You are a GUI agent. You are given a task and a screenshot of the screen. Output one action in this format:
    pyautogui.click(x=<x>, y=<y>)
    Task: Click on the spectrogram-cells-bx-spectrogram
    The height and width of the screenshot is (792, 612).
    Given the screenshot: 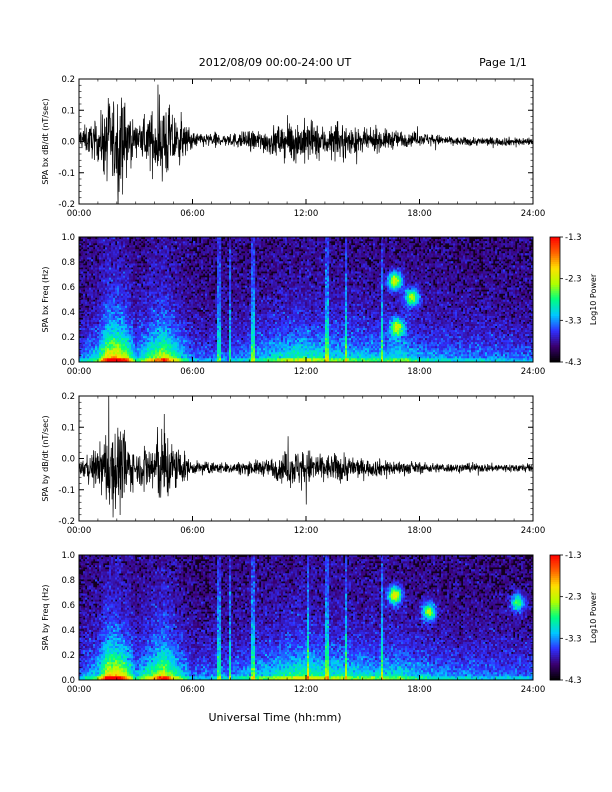 What is the action you would take?
    pyautogui.click(x=306, y=299)
    